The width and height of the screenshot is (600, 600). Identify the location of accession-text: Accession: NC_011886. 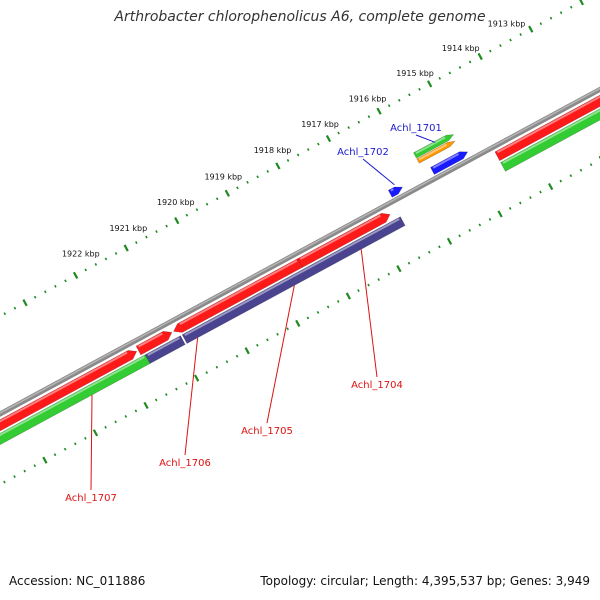
(77, 581).